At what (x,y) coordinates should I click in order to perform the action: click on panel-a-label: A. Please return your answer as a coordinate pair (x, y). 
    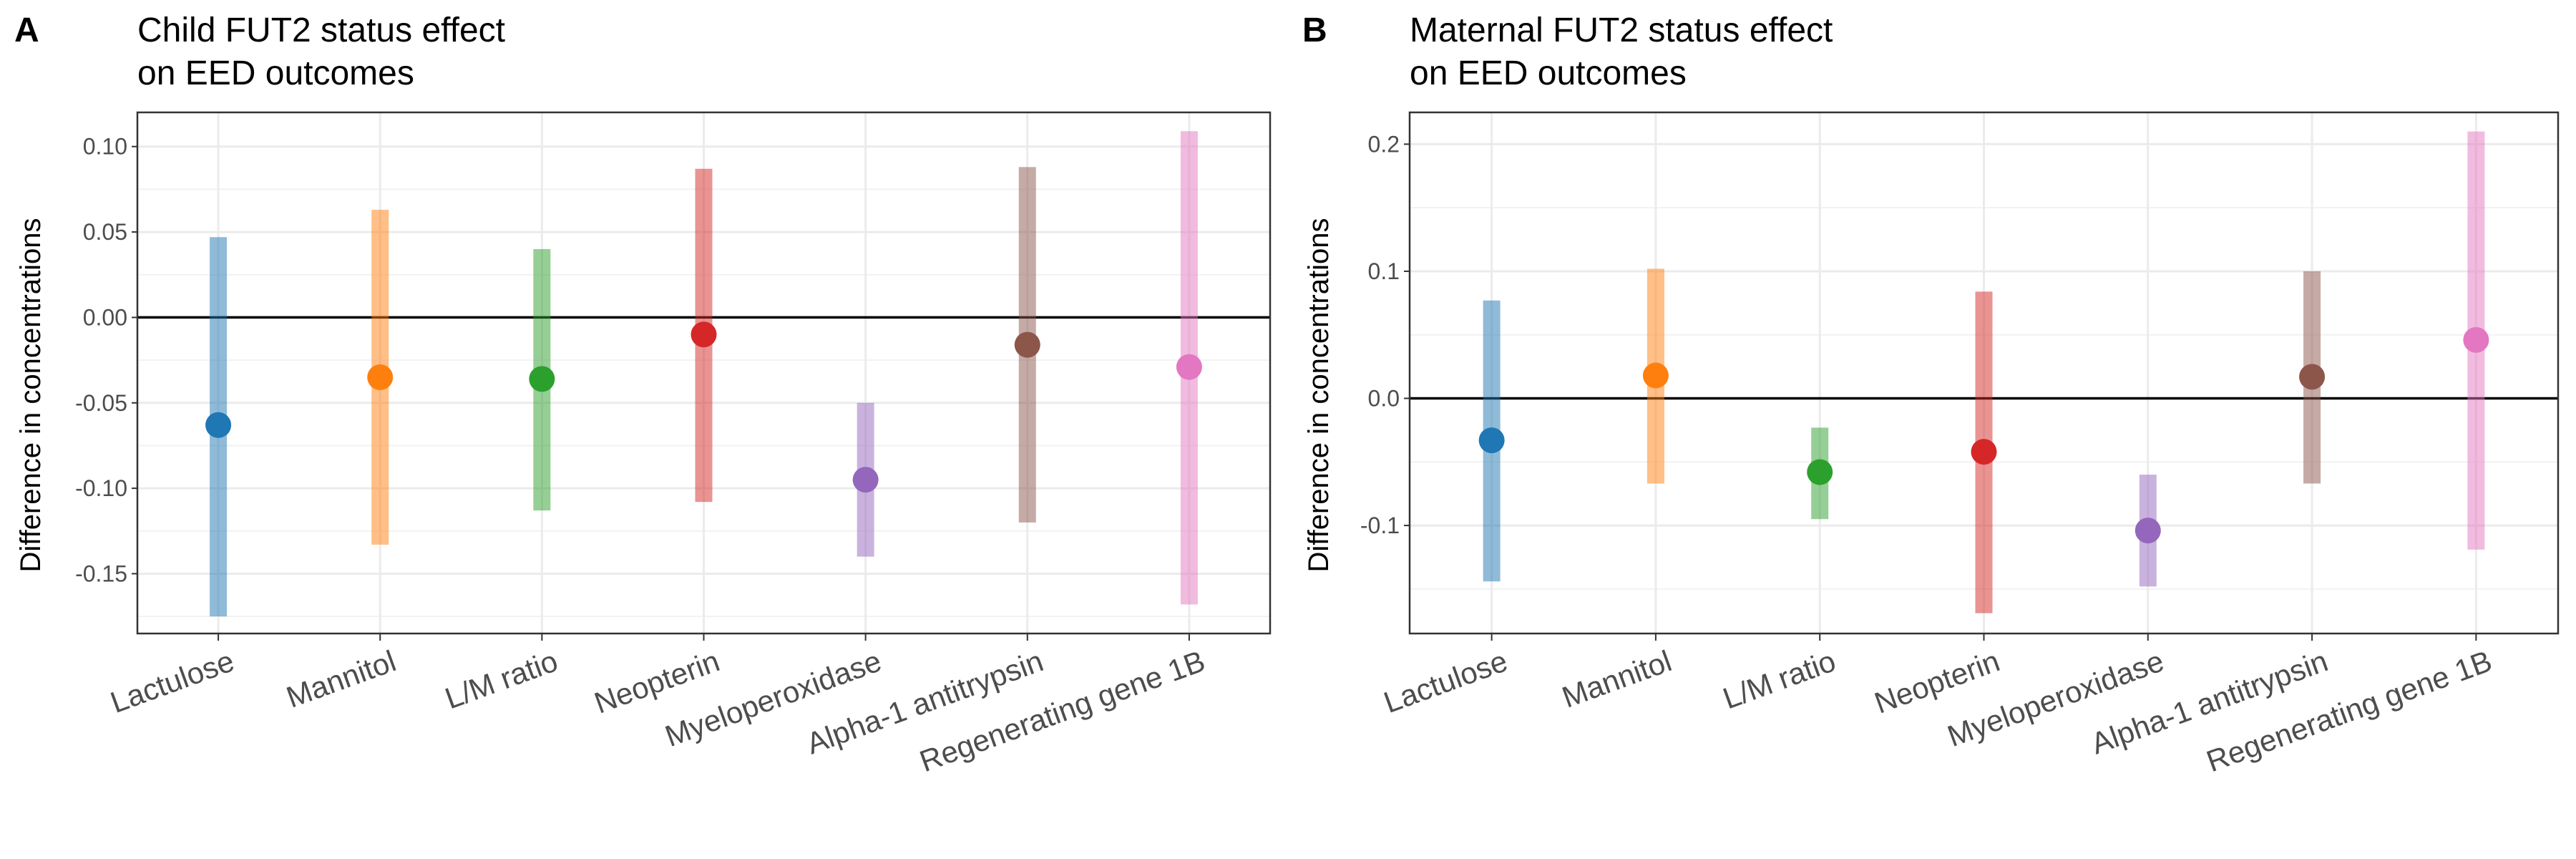
    Looking at the image, I should click on (26, 30).